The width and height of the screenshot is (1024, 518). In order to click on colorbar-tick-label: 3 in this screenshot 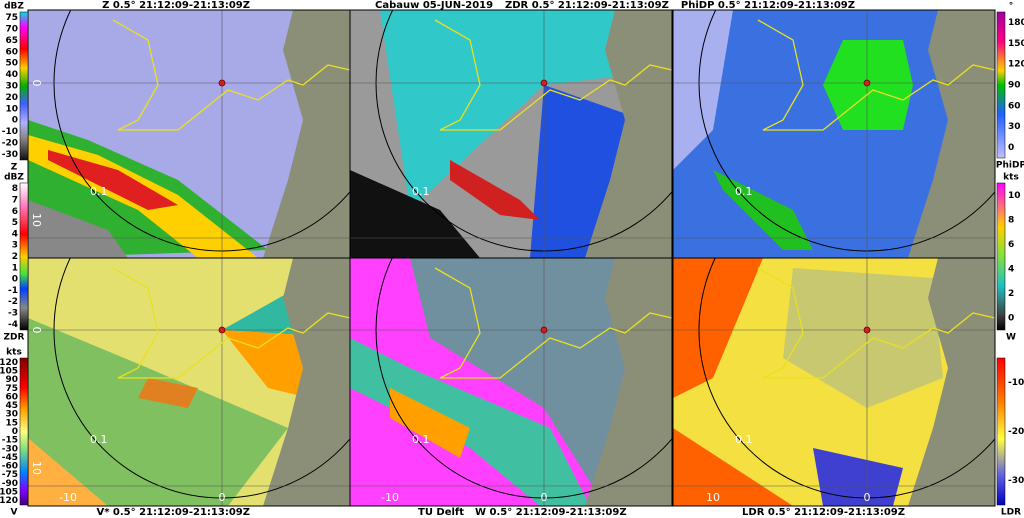, I will do `click(15, 246)`.